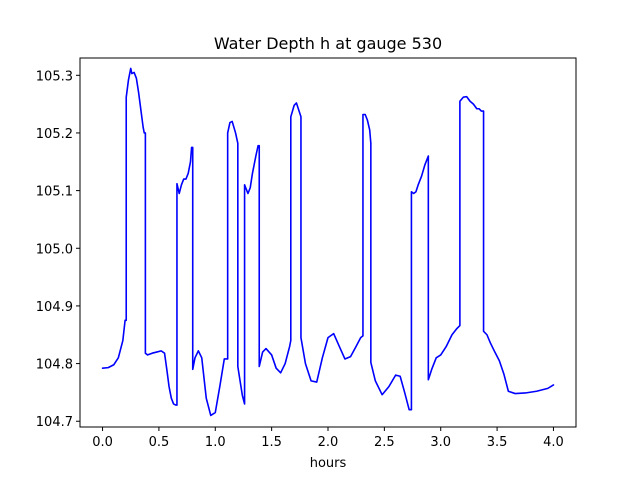 This screenshot has height=480, width=640. I want to click on x-tick-label: 0.0, so click(102, 442).